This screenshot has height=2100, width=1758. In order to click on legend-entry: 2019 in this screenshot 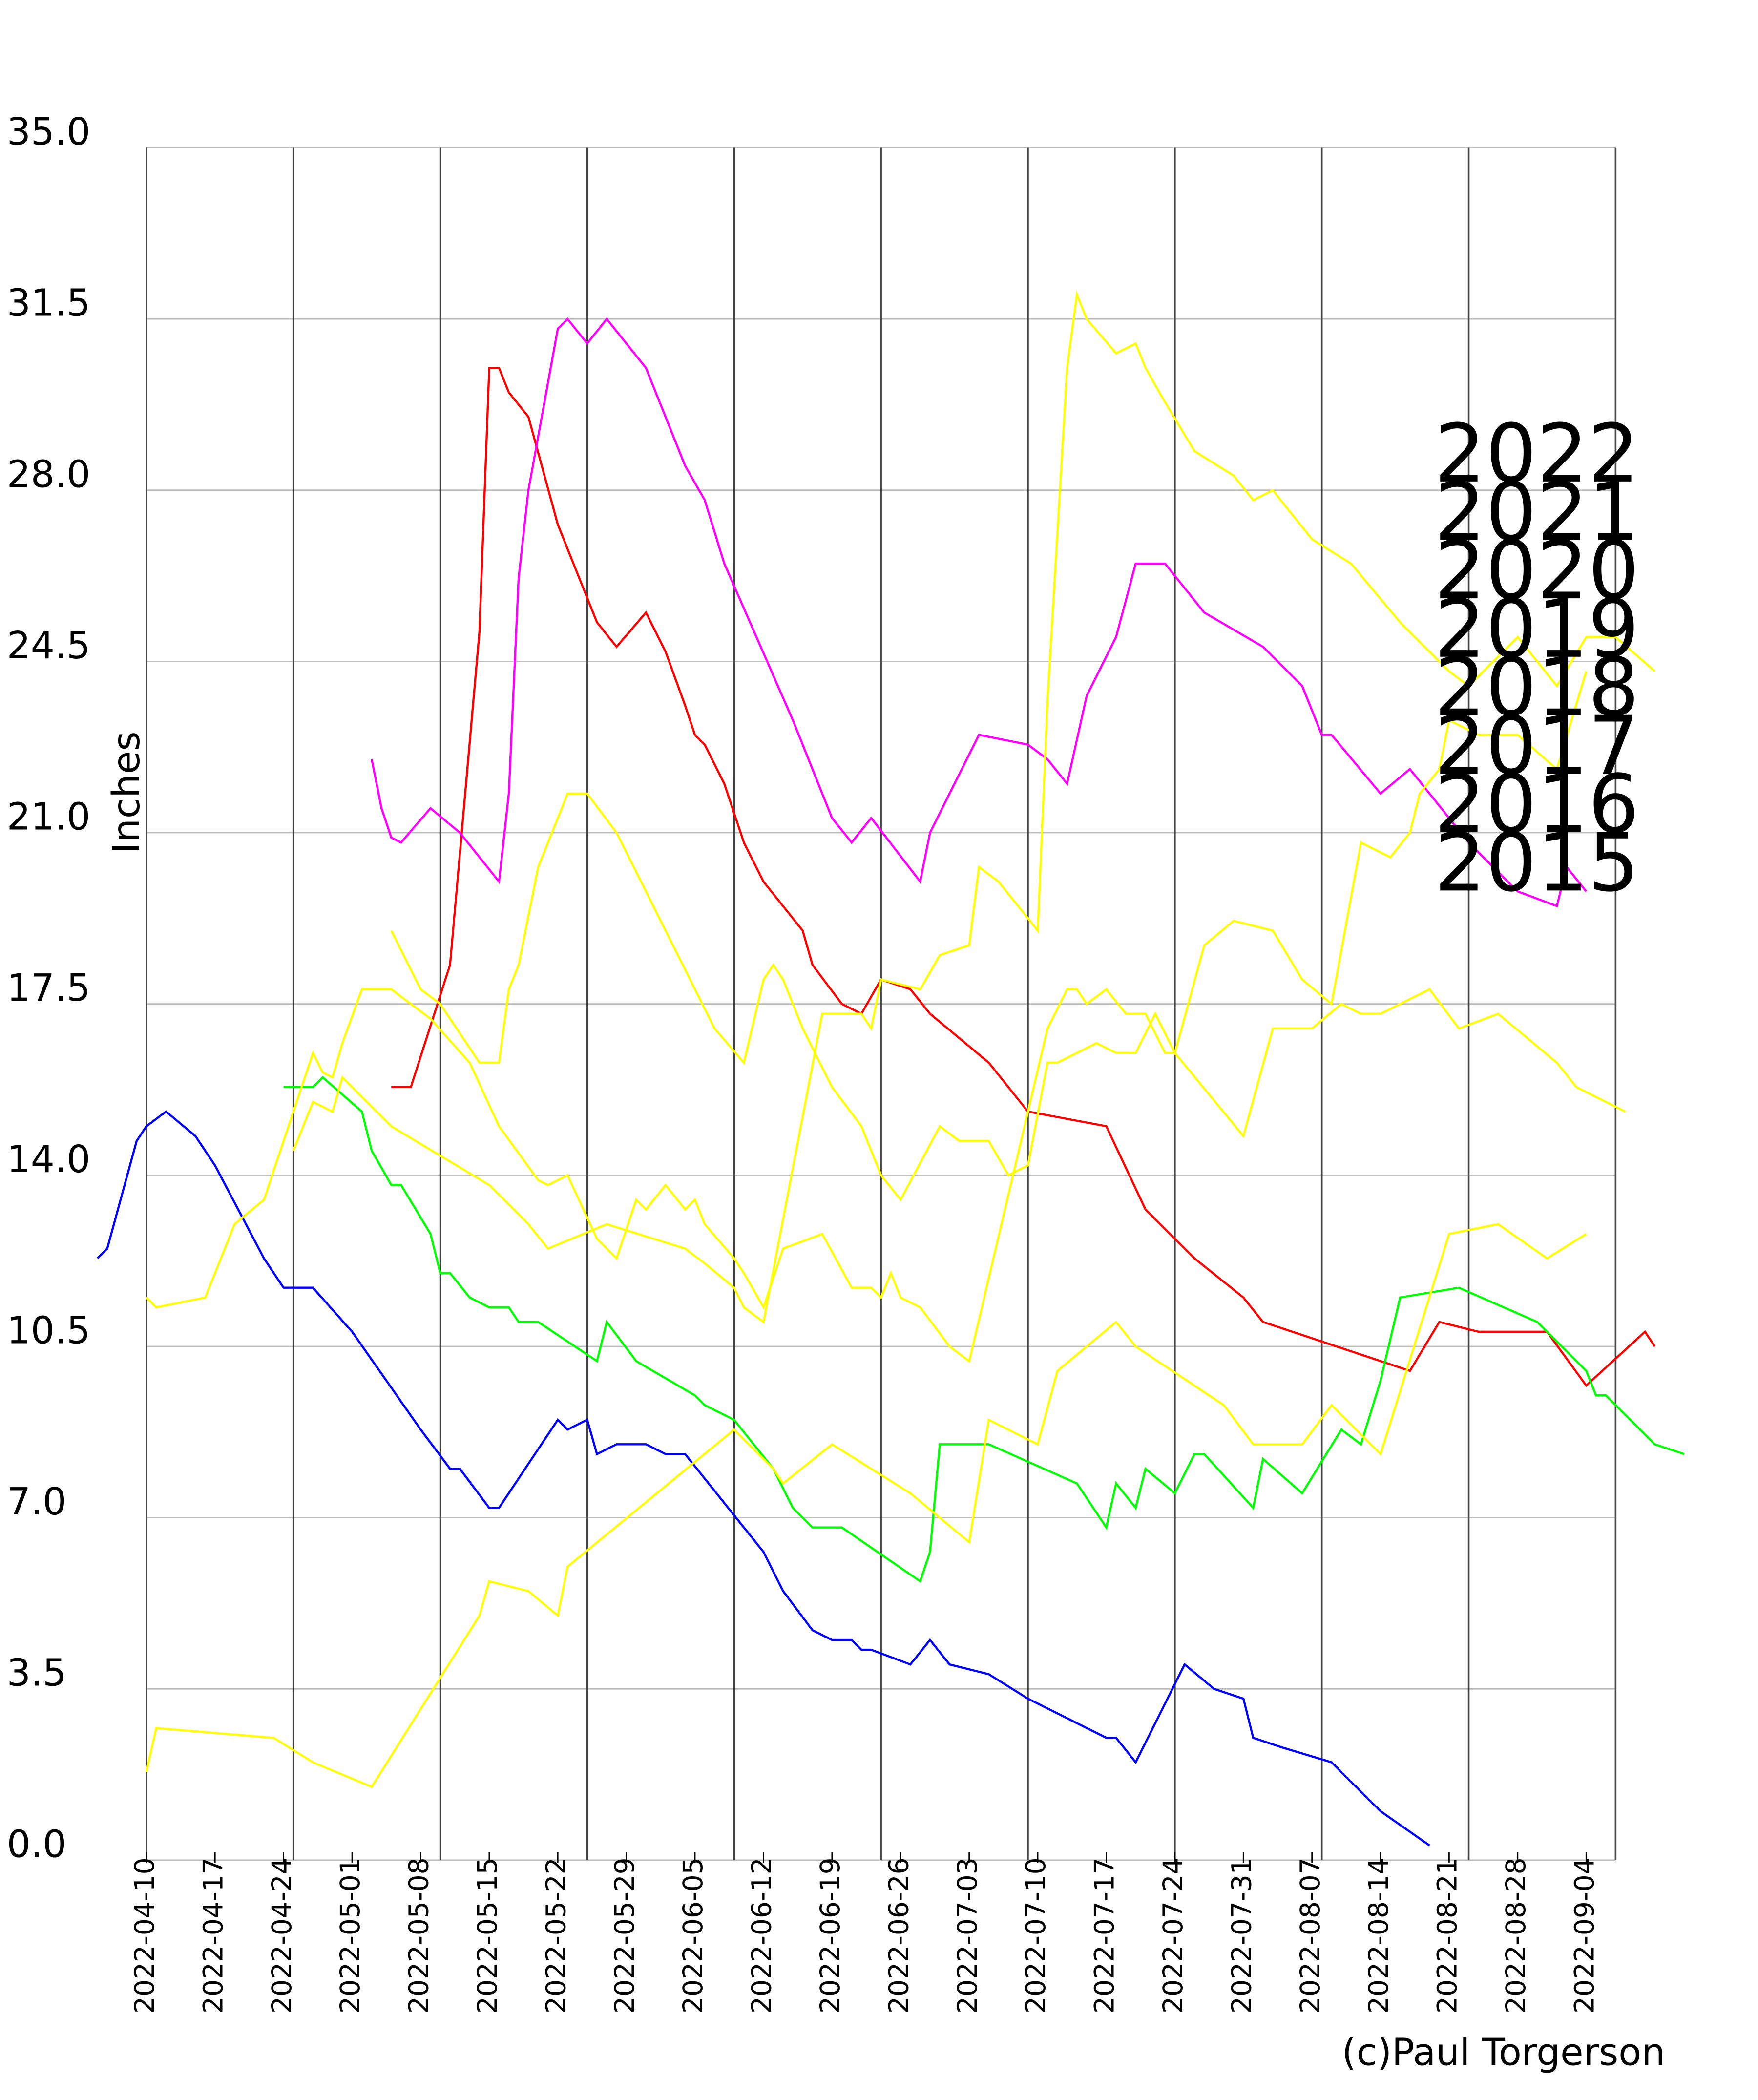, I will do `click(1536, 629)`.